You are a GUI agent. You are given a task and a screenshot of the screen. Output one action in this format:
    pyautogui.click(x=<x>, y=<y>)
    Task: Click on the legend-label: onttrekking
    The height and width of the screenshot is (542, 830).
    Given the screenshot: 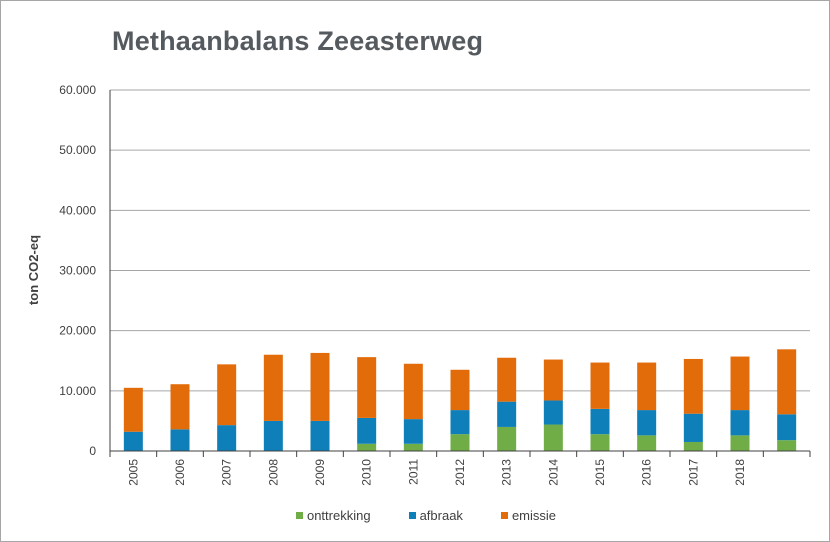 What is the action you would take?
    pyautogui.click(x=338, y=515)
    